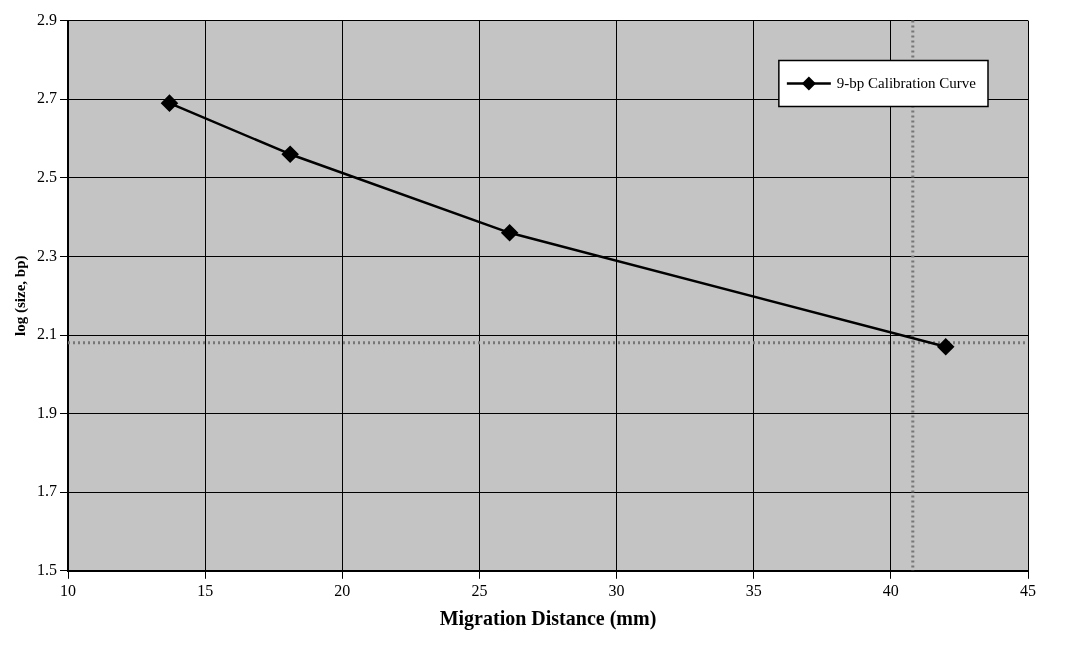 The width and height of the screenshot is (1071, 648). I want to click on x-tick-label: 45, so click(1028, 590).